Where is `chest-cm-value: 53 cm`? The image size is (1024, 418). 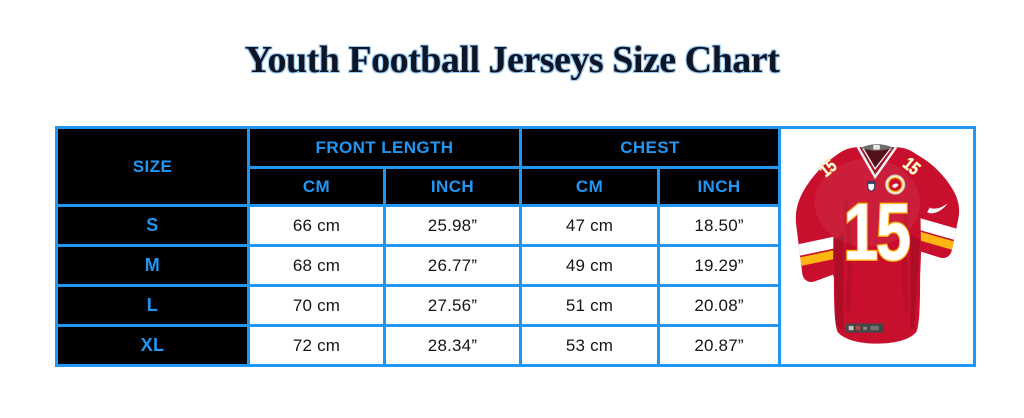
chest-cm-value: 53 cm is located at coordinates (590, 345).